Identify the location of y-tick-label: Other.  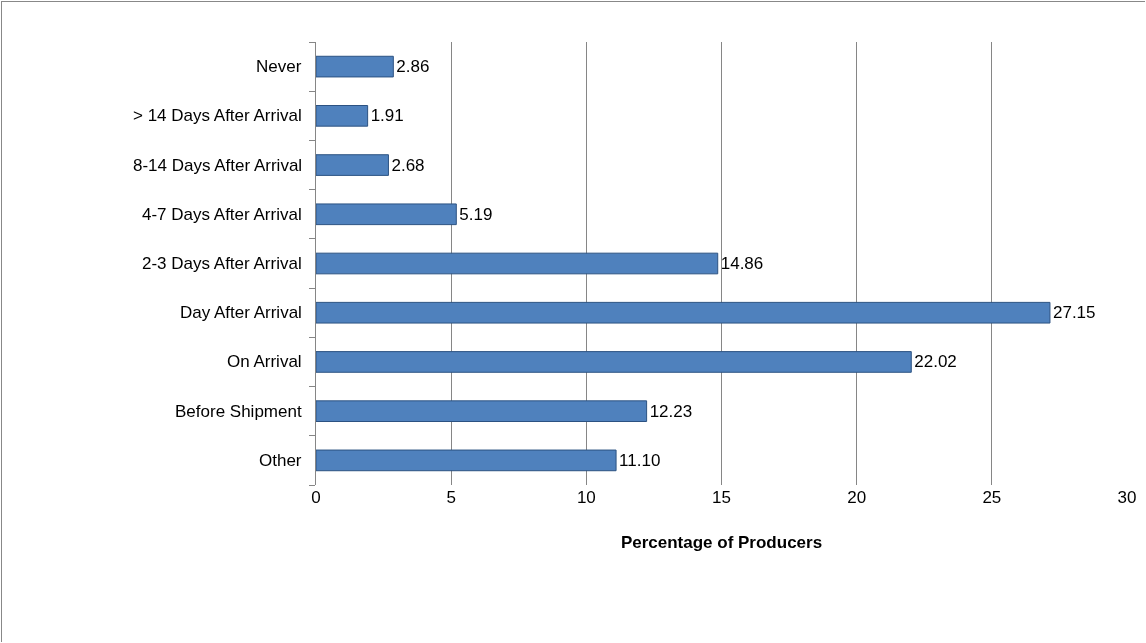
(280, 460).